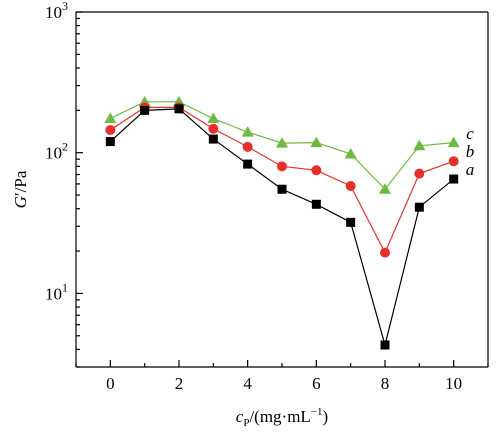 The image size is (500, 437). I want to click on x-tick-label: 8, so click(385, 383).